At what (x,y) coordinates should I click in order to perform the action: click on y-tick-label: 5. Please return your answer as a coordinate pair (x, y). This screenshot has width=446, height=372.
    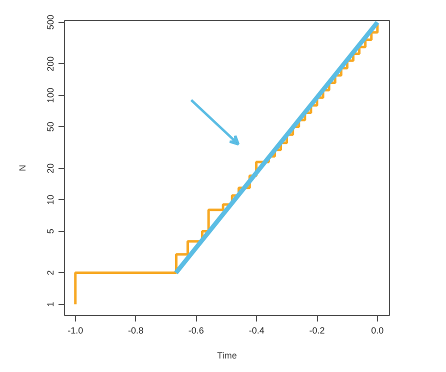
    Looking at the image, I should click on (51, 231).